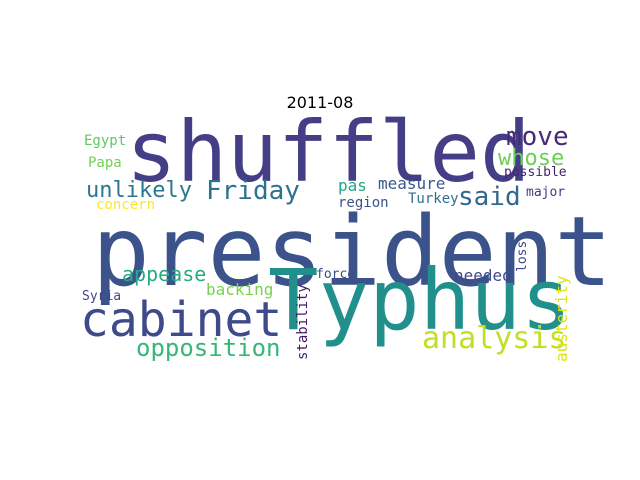  What do you see at coordinates (531, 158) in the screenshot?
I see `word-whose: whose` at bounding box center [531, 158].